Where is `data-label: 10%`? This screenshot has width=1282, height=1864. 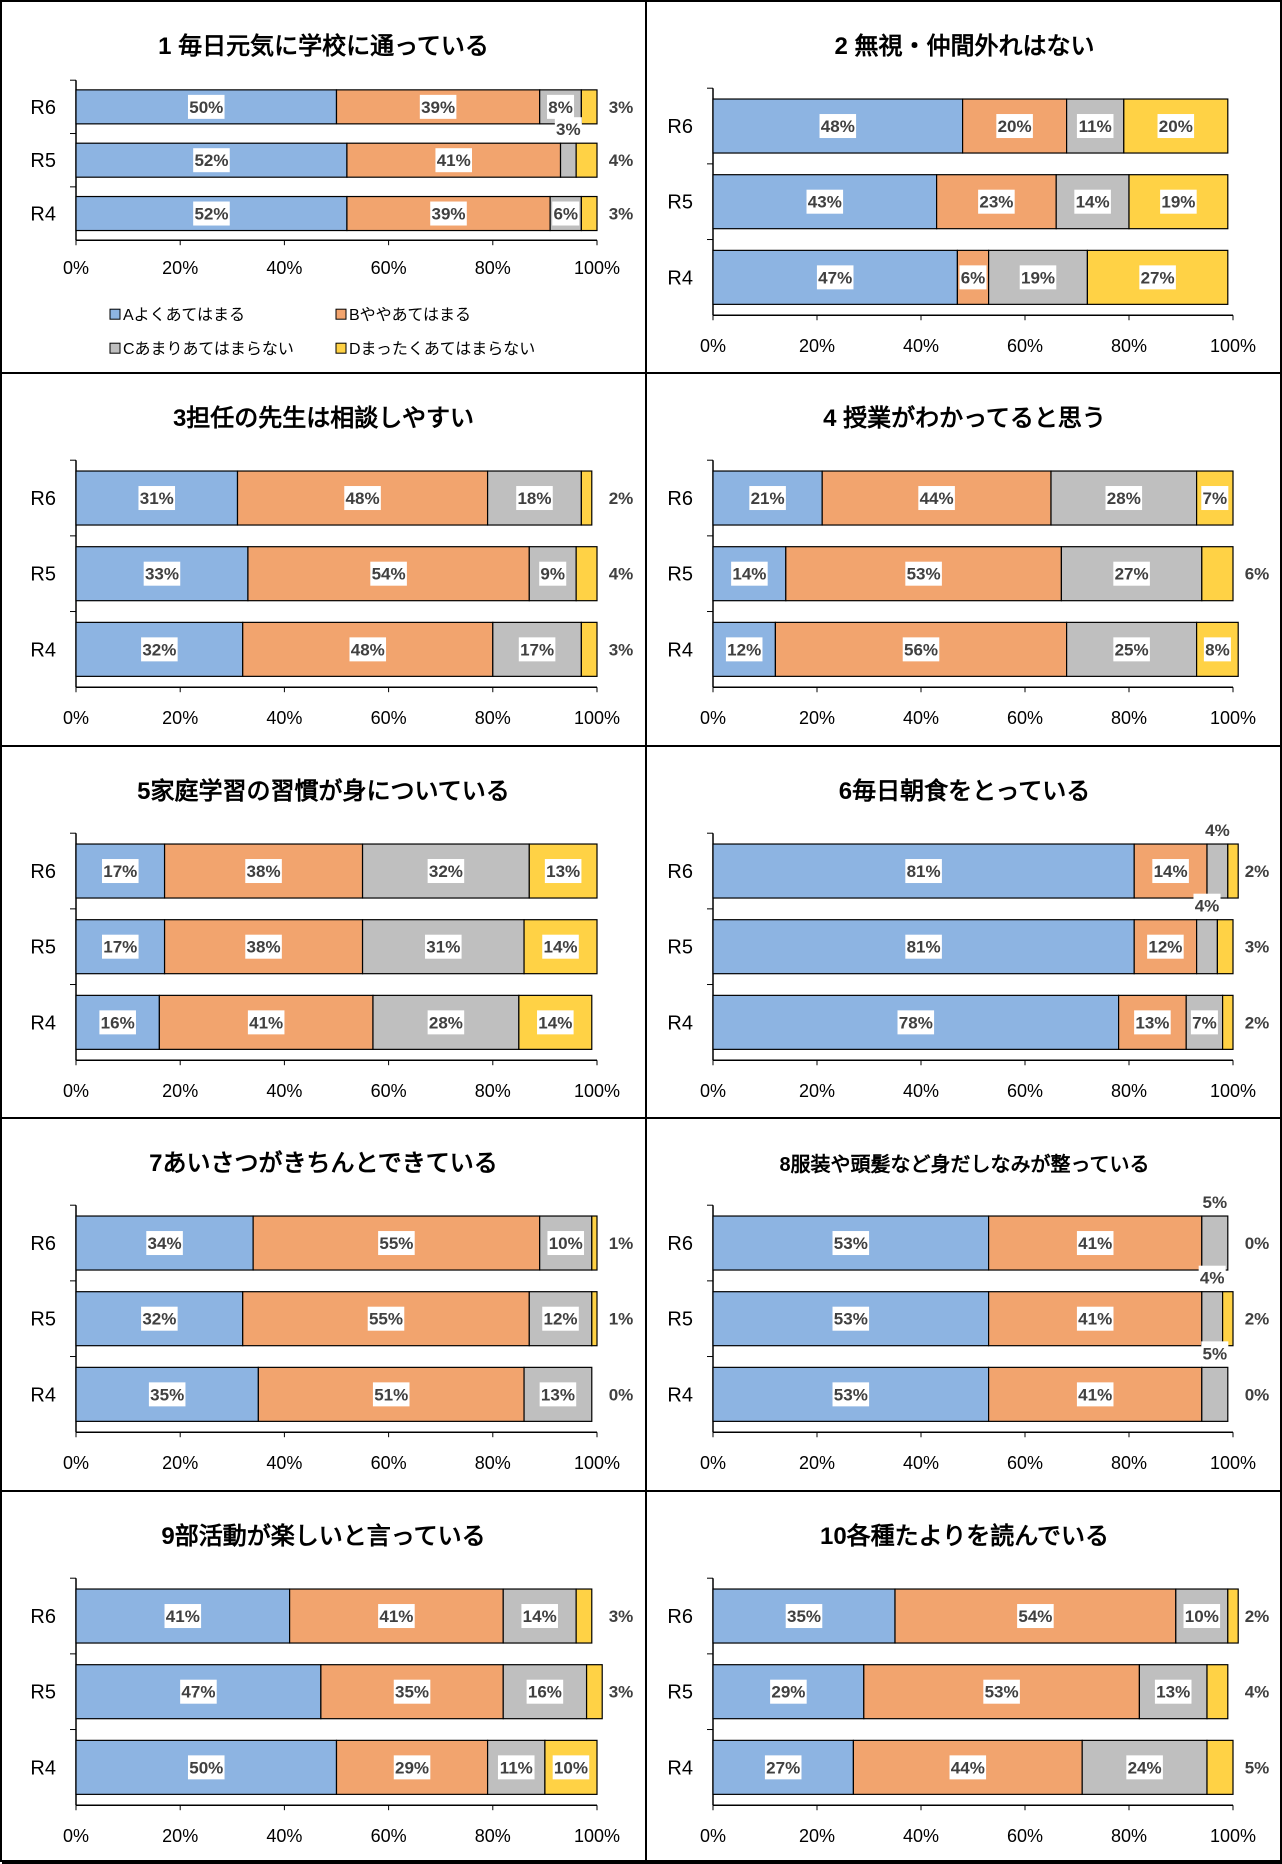
data-label: 10% is located at coordinates (566, 1243).